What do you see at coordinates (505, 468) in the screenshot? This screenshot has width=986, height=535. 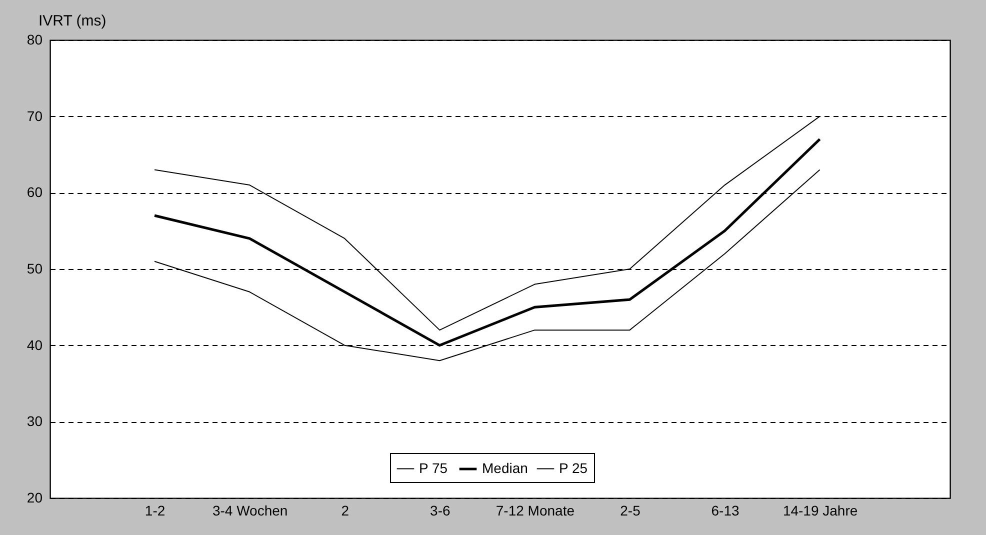 I see `legend-label: Median` at bounding box center [505, 468].